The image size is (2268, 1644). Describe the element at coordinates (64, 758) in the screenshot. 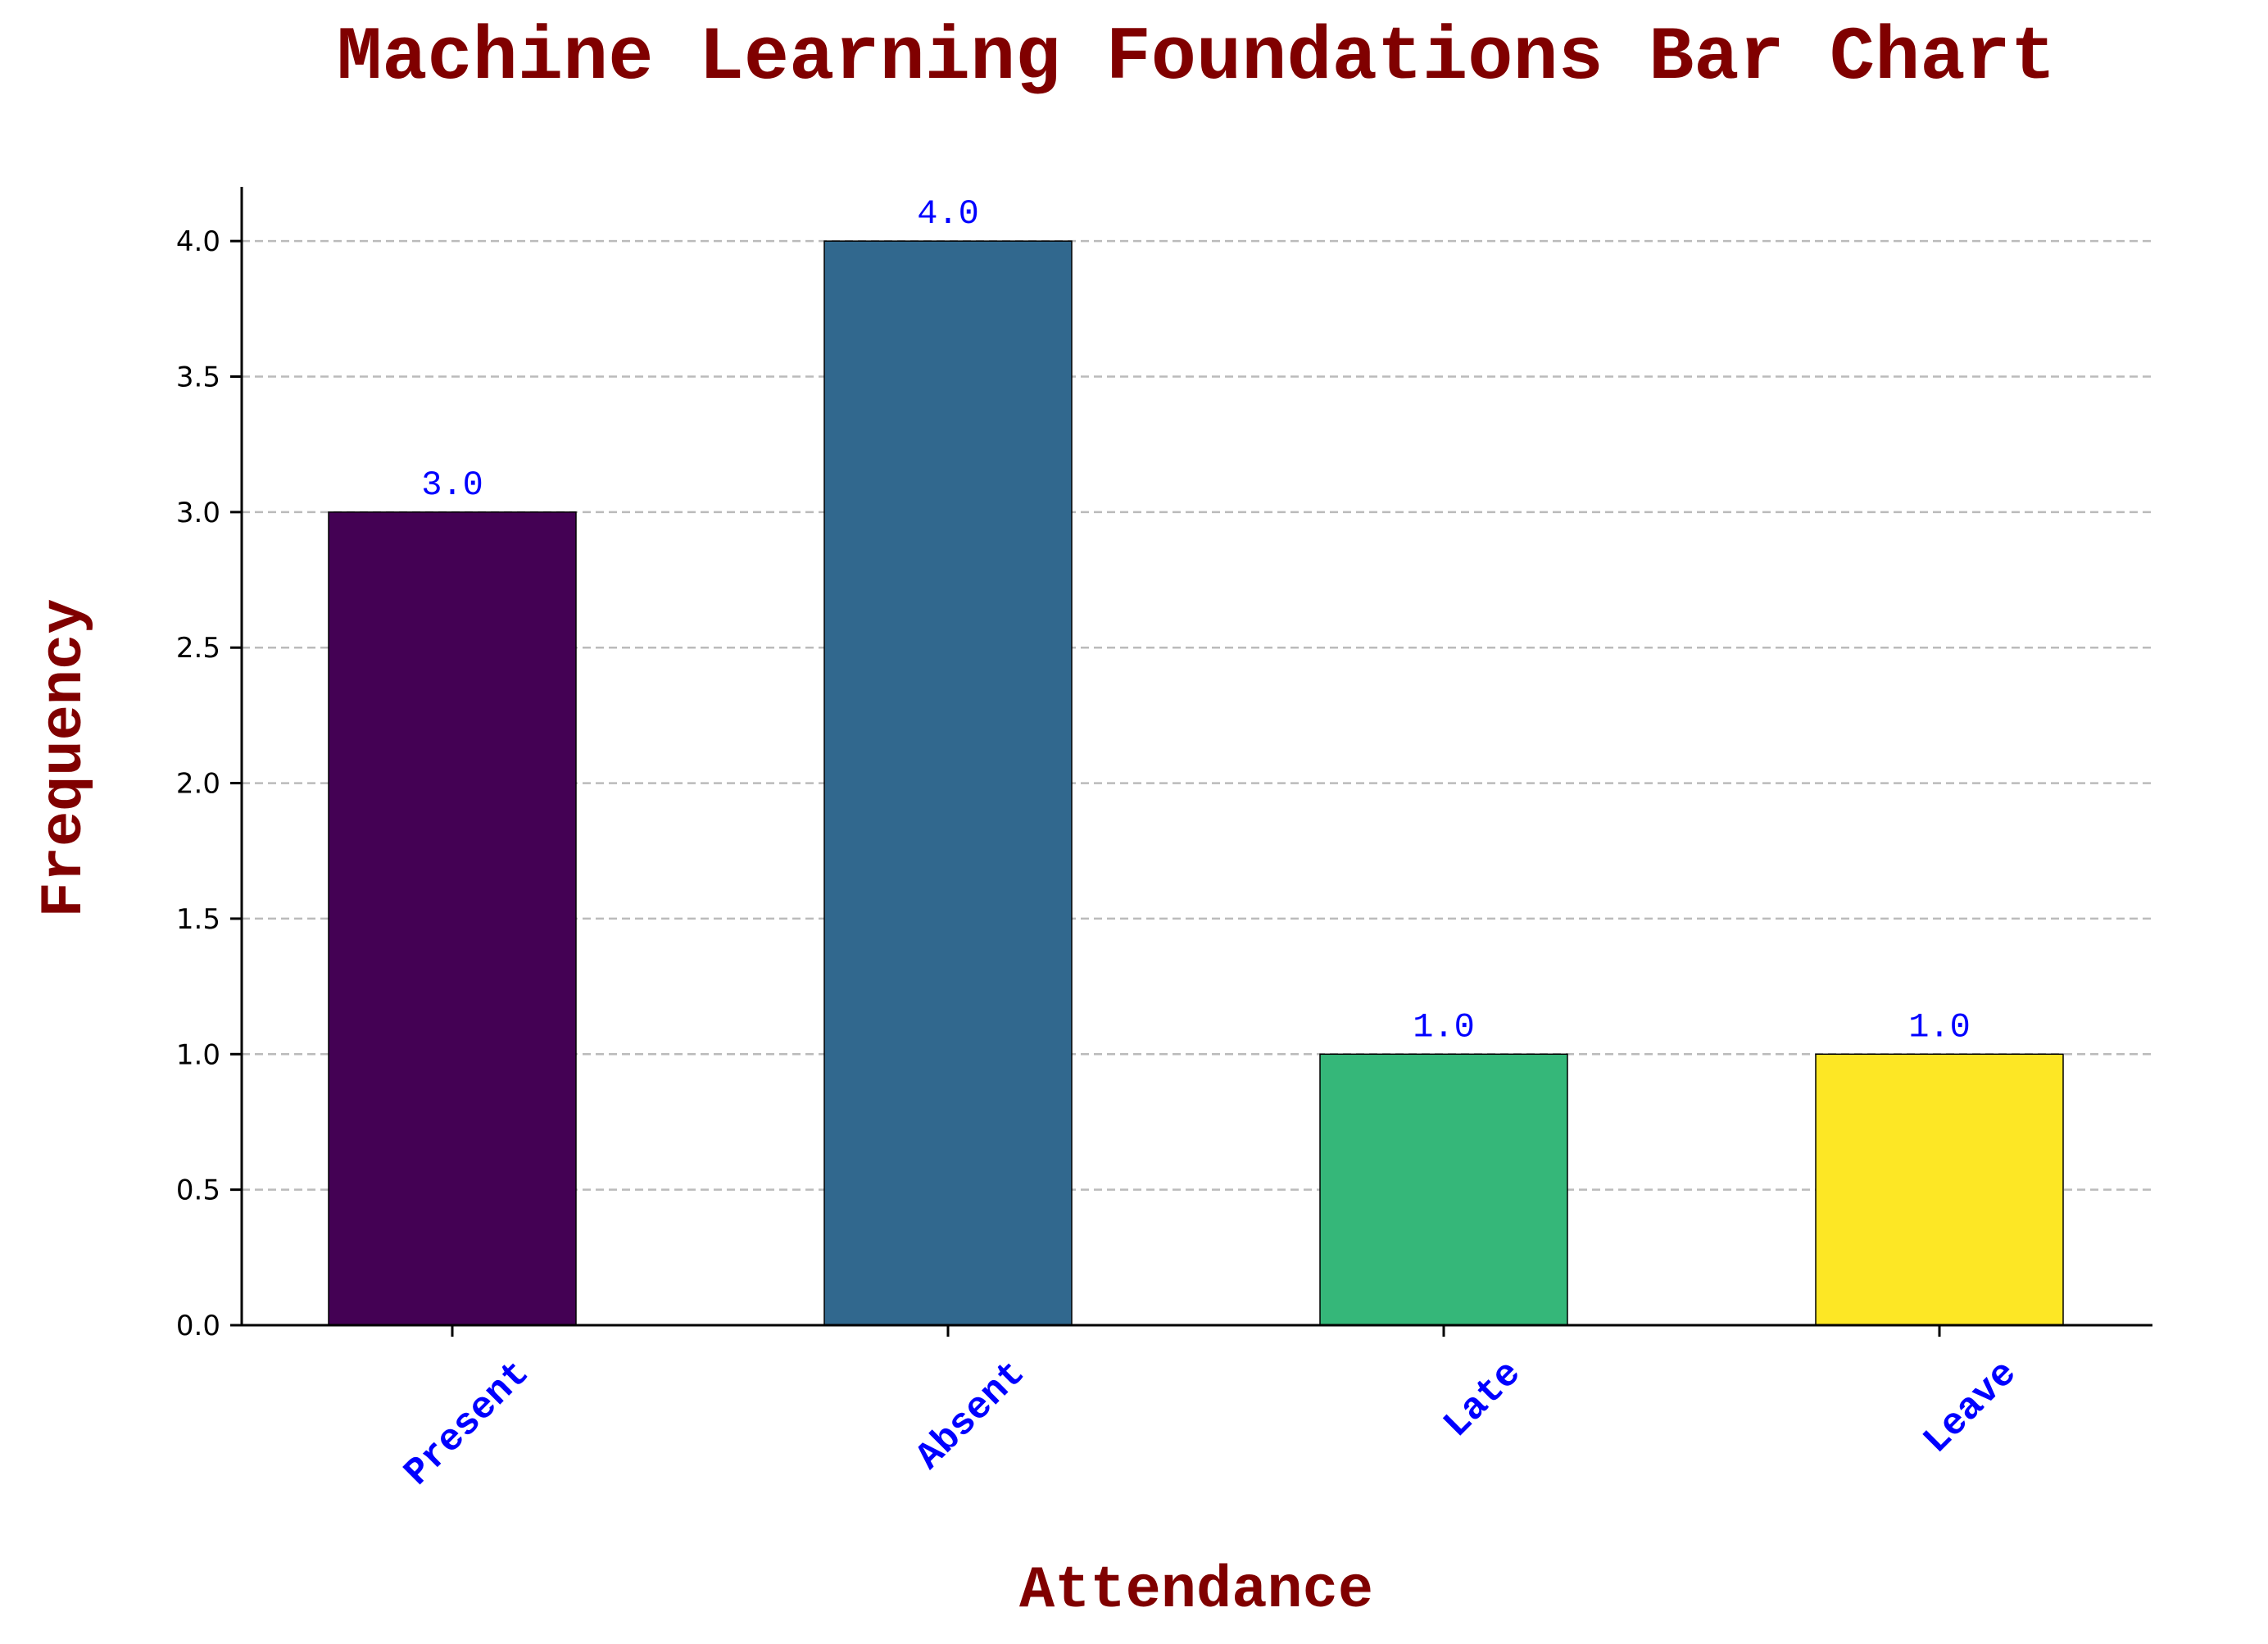

I see `y-axis-label: Frequency` at that location.